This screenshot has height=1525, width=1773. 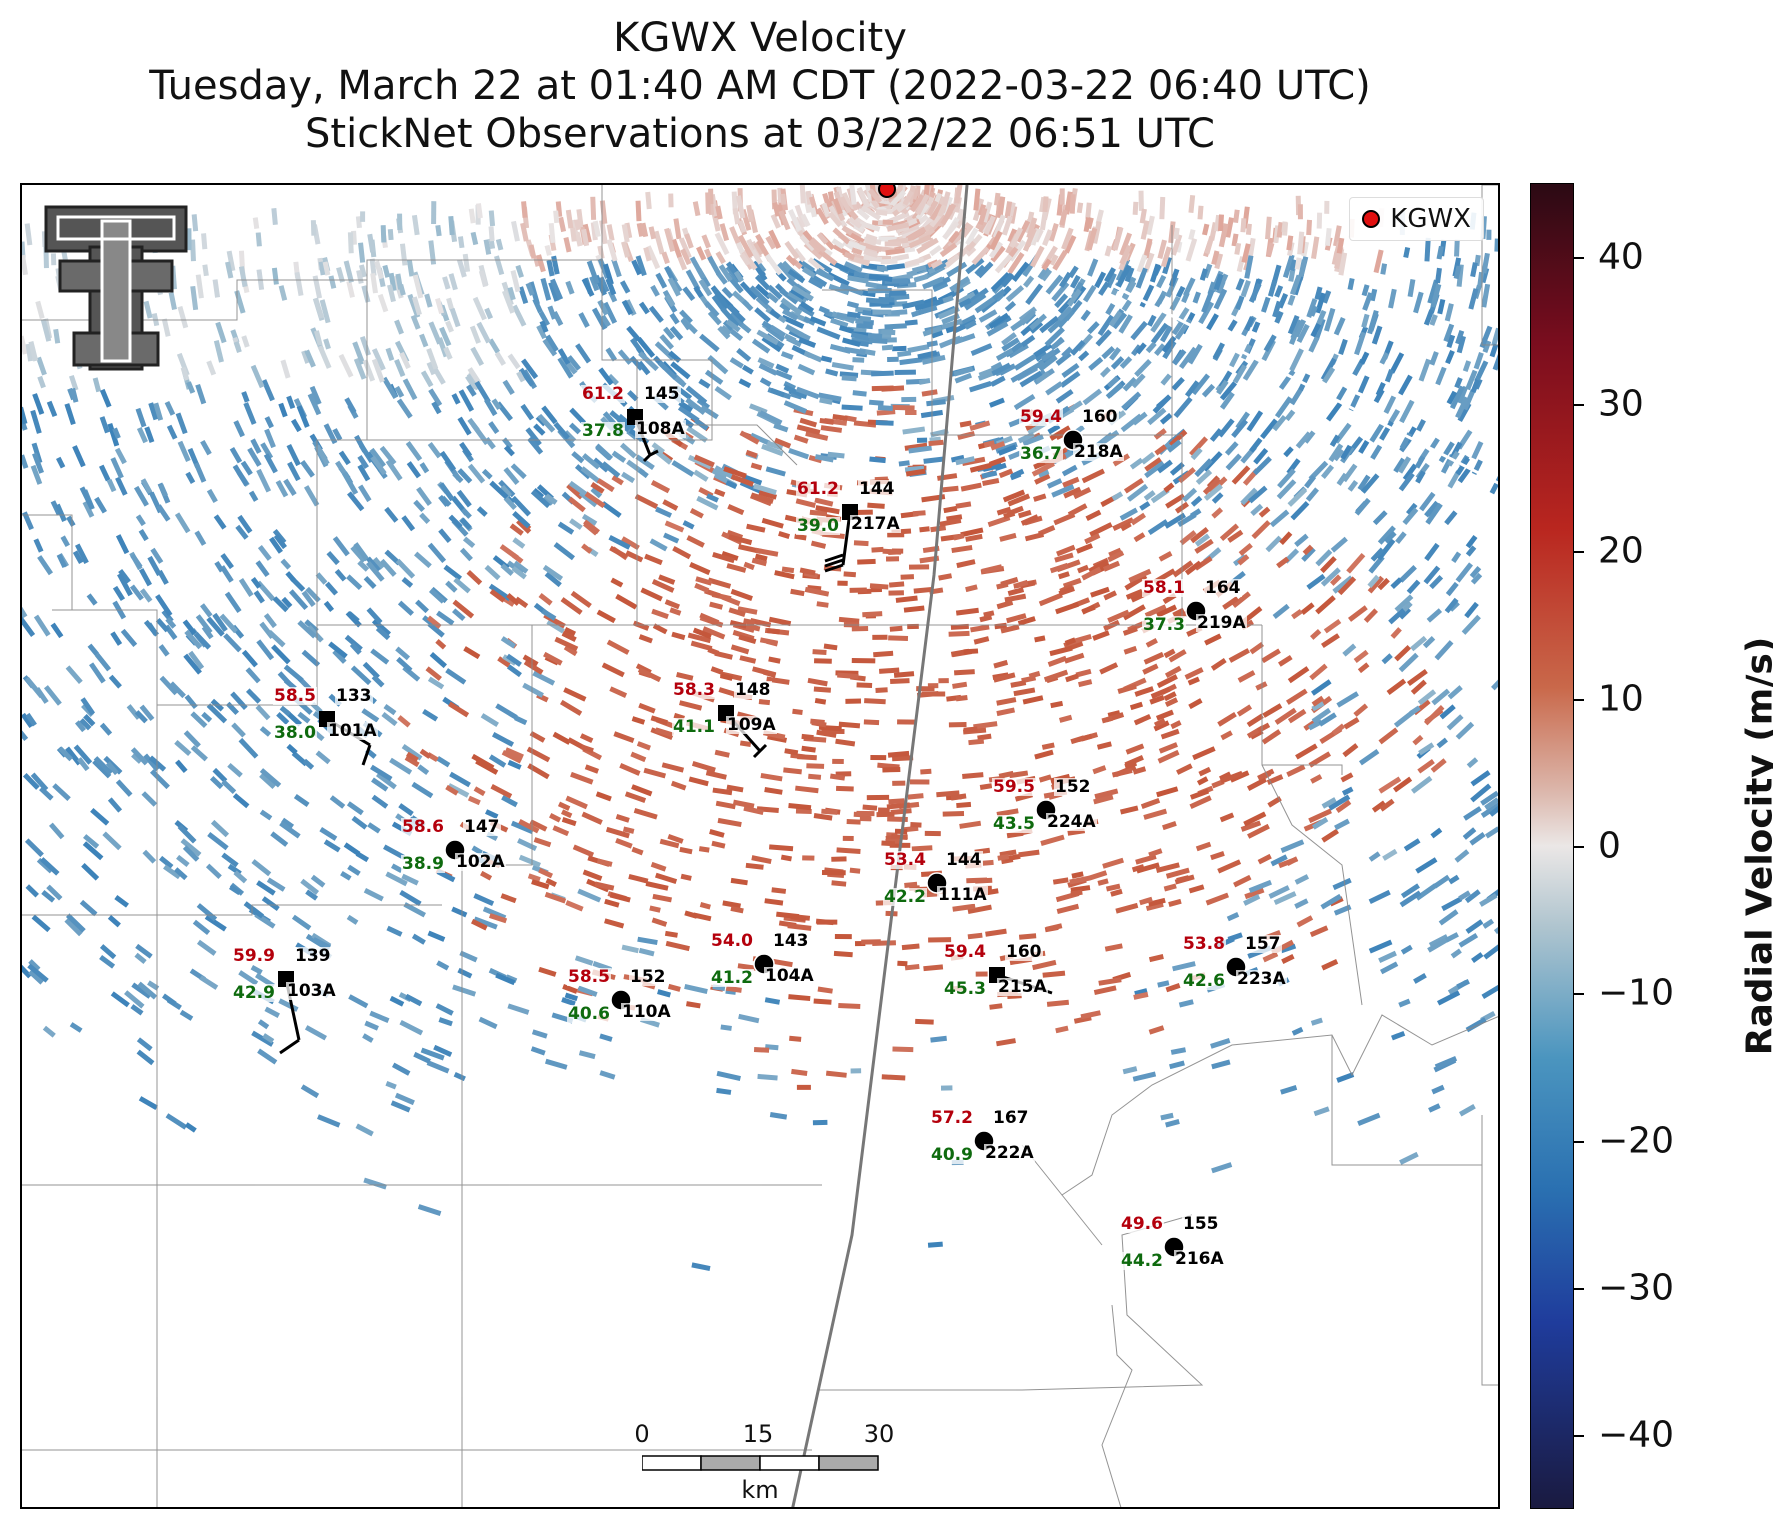 What do you see at coordinates (1552, 846) in the screenshot?
I see `colorbar` at bounding box center [1552, 846].